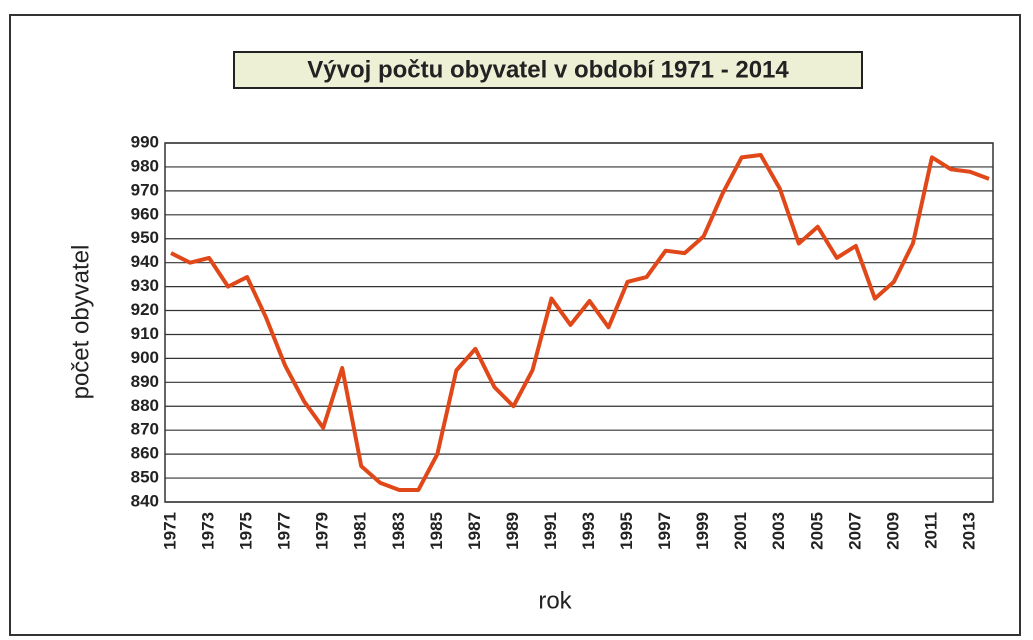 This screenshot has height=640, width=1033. I want to click on x-tick-label: 2007, so click(854, 531).